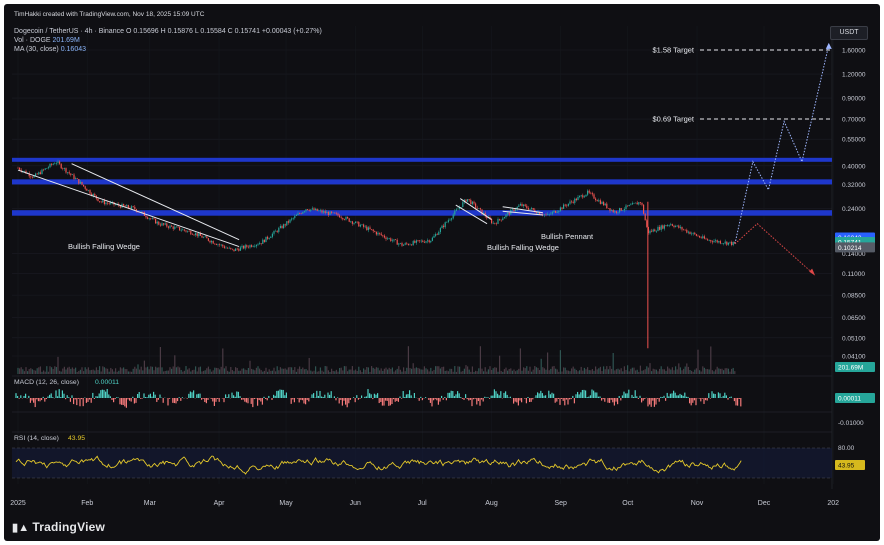  I want to click on annotation-bullish-pennant: Bullish Pennant, so click(567, 236).